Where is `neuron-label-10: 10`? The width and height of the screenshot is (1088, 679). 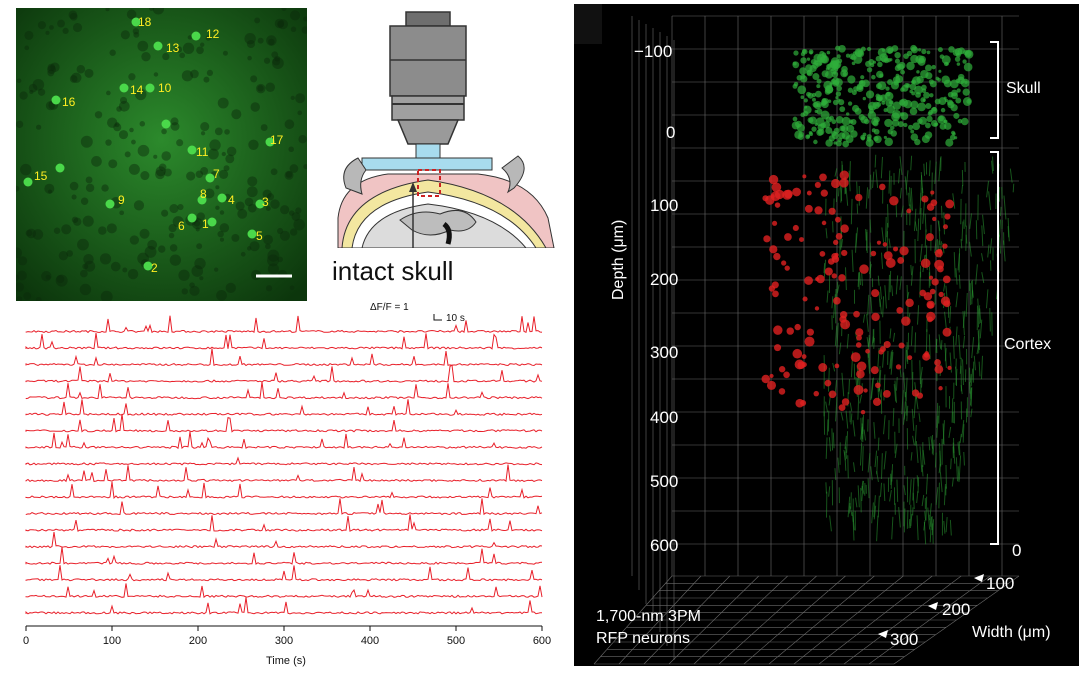
neuron-label-10: 10 is located at coordinates (164, 88).